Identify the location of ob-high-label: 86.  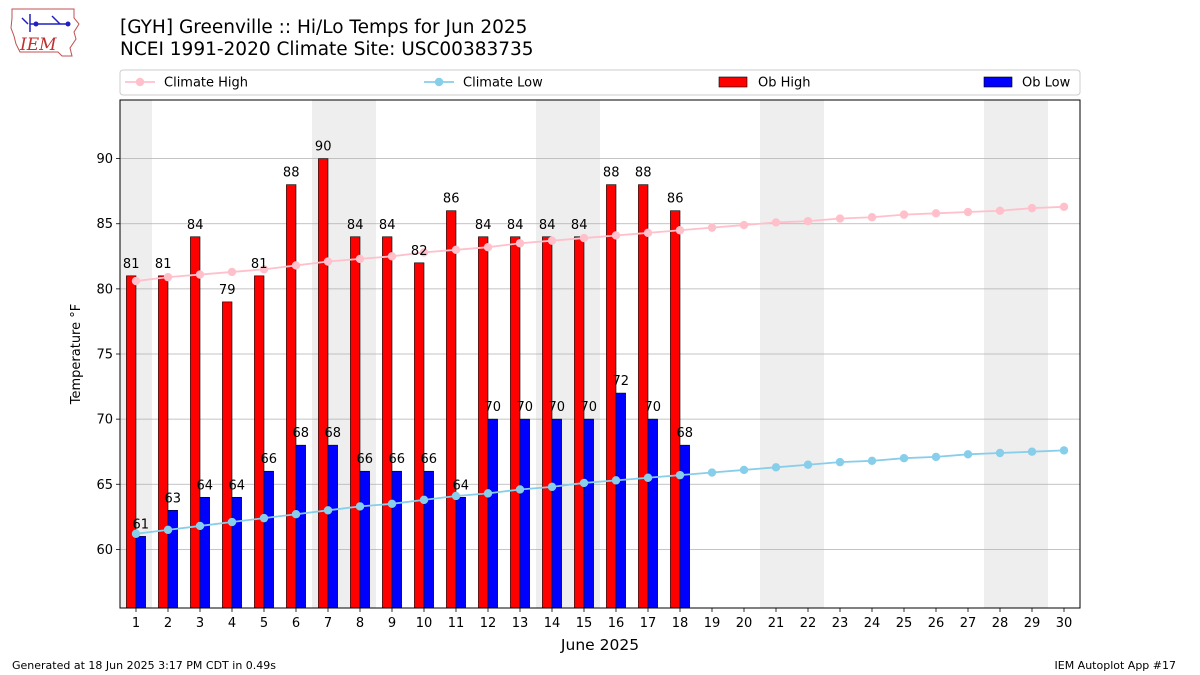
(451, 199).